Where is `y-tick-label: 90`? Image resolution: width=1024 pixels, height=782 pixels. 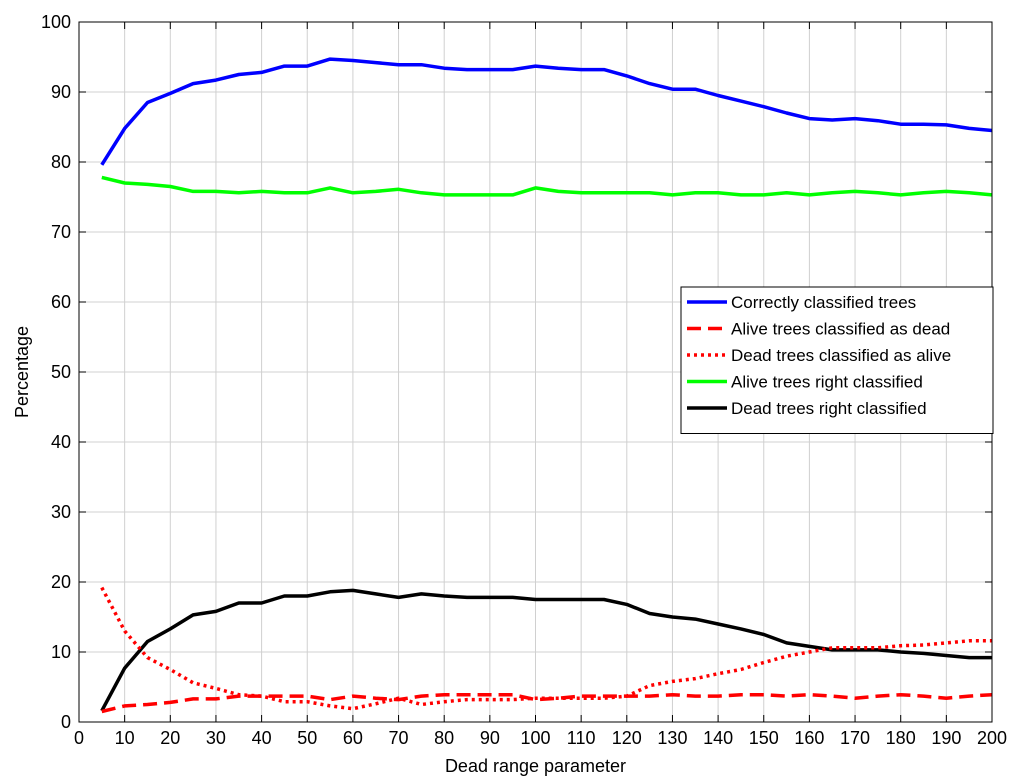
y-tick-label: 90 is located at coordinates (61, 92).